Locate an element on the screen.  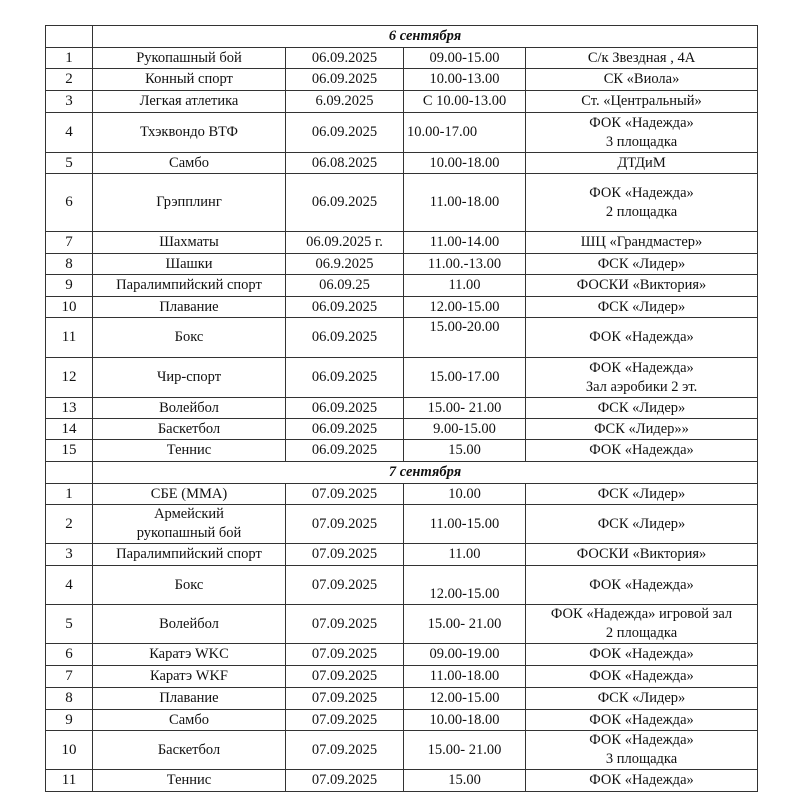
event-time: 11.00.-13.00 is located at coordinates (464, 264).